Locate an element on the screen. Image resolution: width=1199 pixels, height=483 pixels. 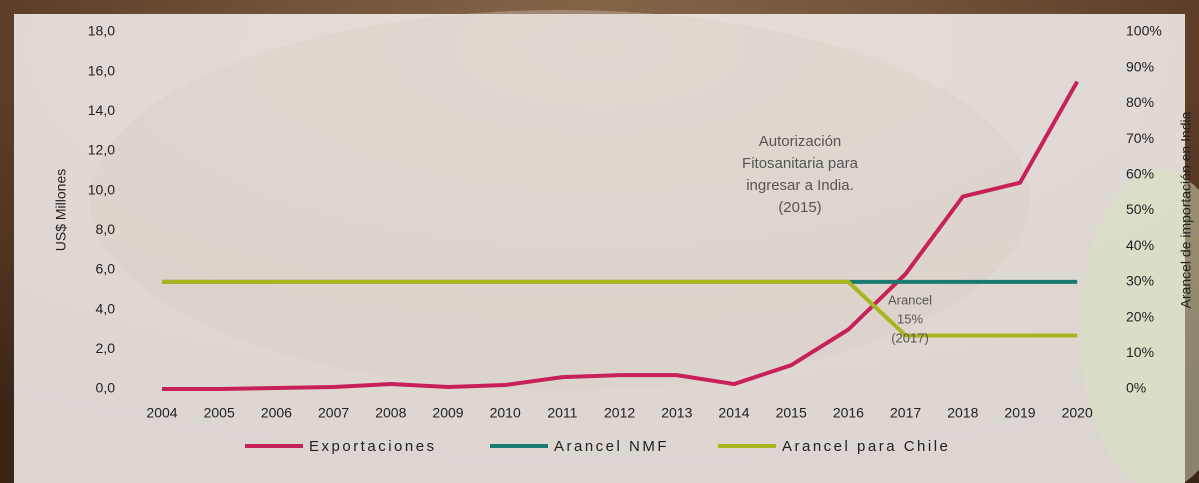
y-axis-title: US$ Millones is located at coordinates (61, 210).